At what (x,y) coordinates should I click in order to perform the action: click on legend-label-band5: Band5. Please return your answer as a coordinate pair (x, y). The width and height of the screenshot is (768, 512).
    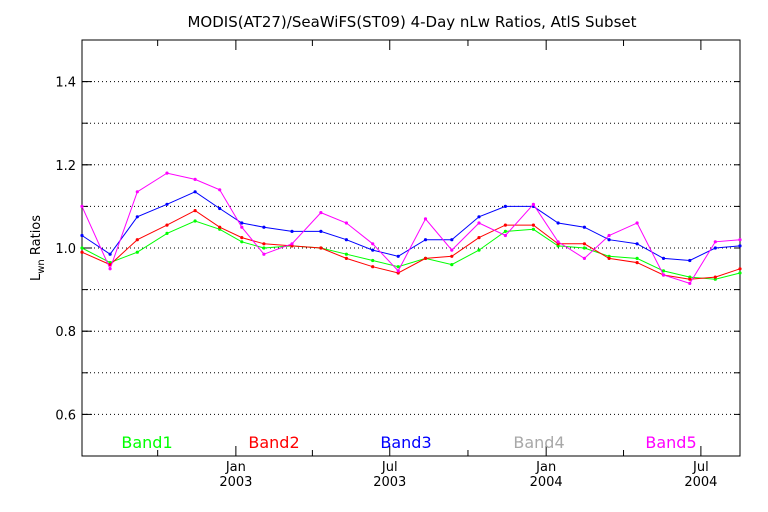
    Looking at the image, I should click on (670, 442).